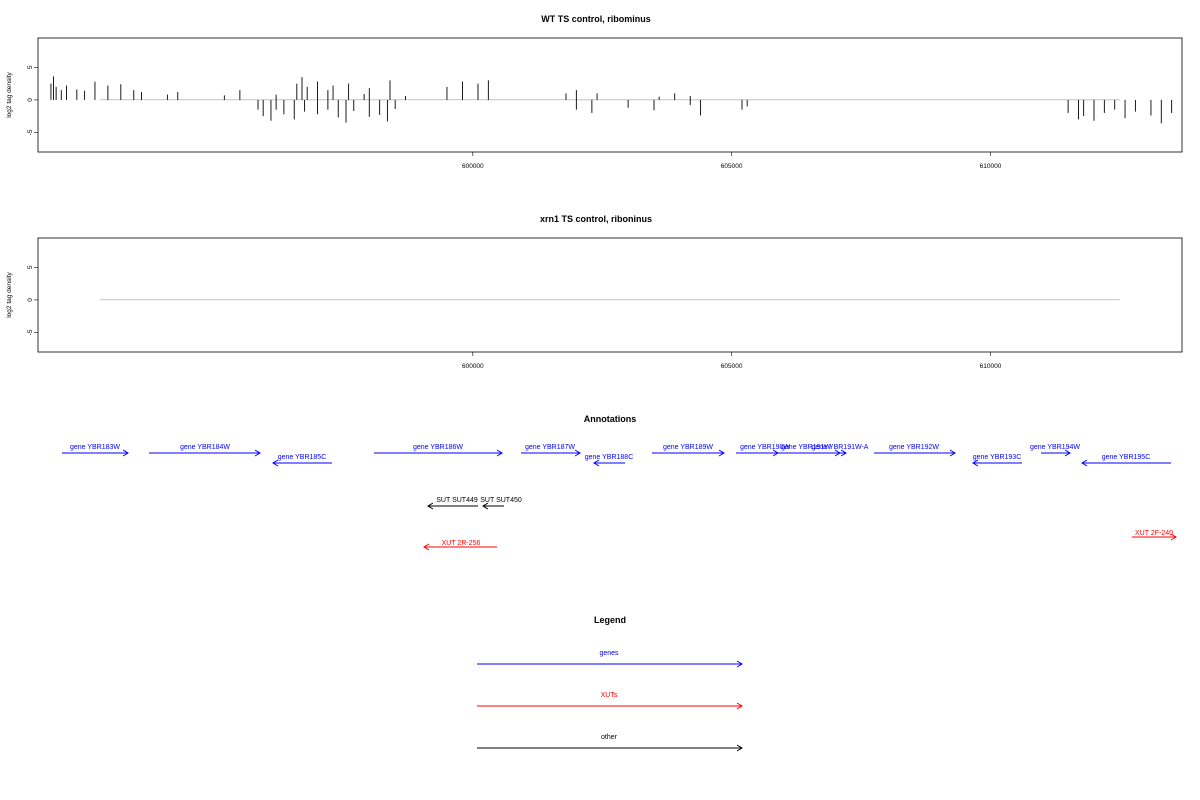 The height and width of the screenshot is (800, 1200). Describe the element at coordinates (991, 166) in the screenshot. I see `wt-x-tick-label: 610000` at that location.